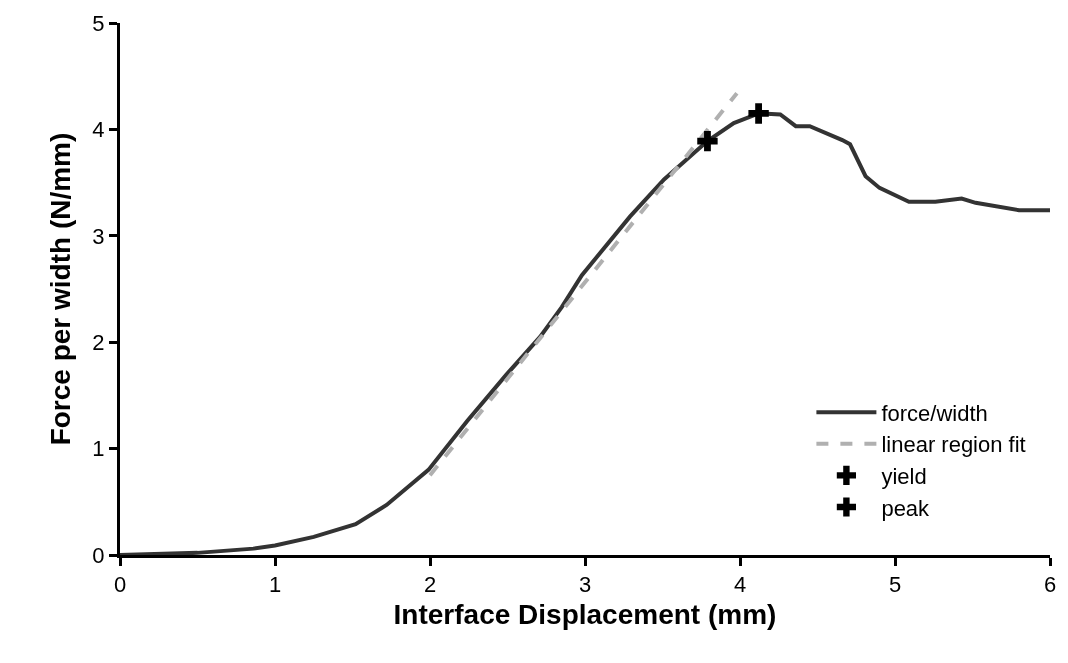 Image resolution: width=1068 pixels, height=663 pixels. I want to click on y-tick-label: 1, so click(98, 449).